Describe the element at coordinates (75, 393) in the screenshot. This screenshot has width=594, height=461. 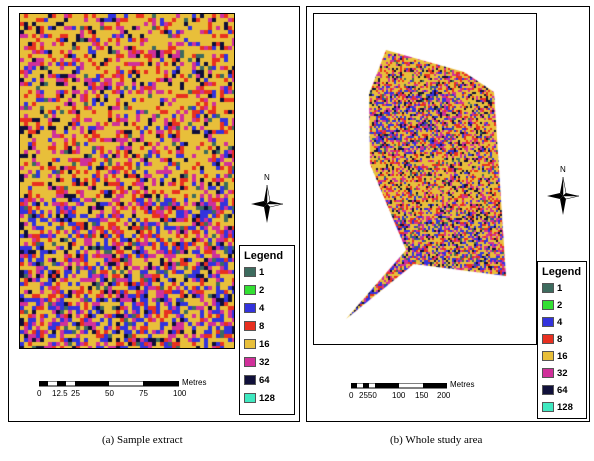
I see `scale-tick: 25` at that location.